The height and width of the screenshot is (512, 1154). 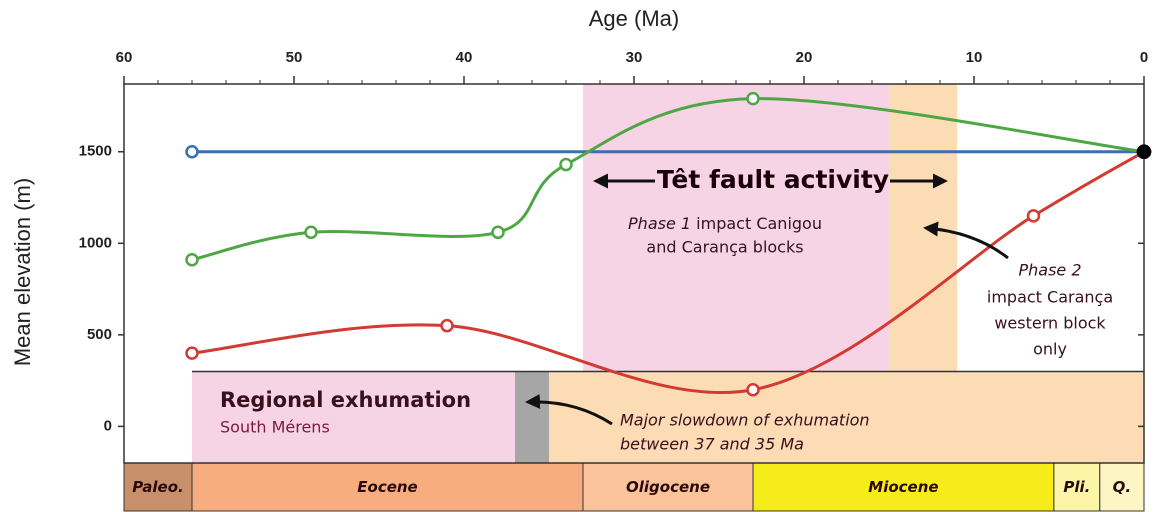 I want to click on phase2-text: only, so click(x=1050, y=349).